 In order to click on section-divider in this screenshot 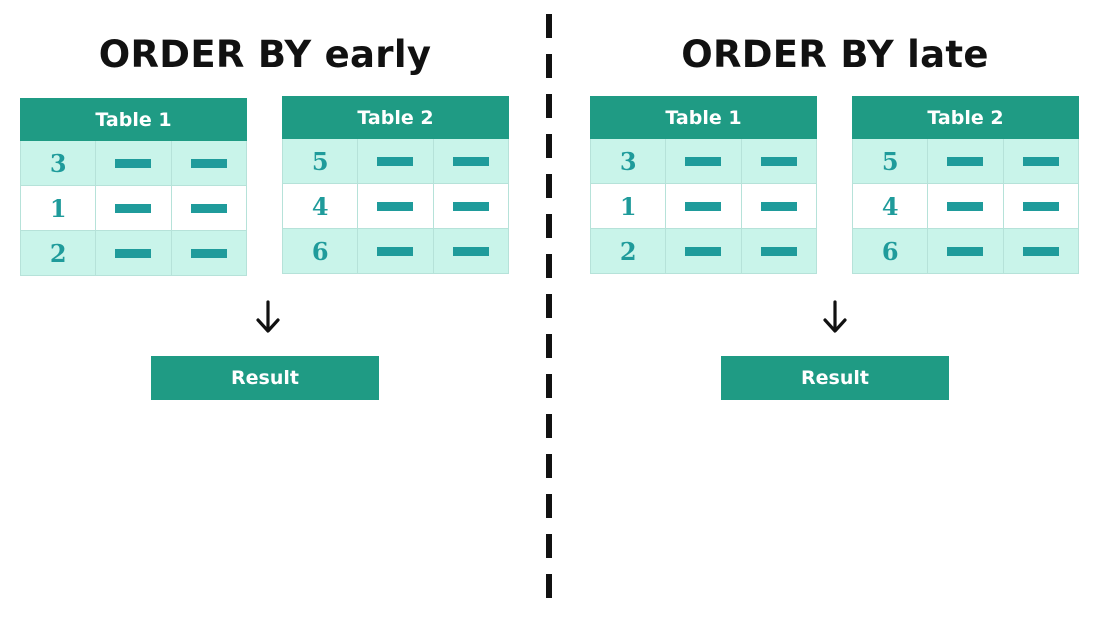, I will do `click(549, 312)`.